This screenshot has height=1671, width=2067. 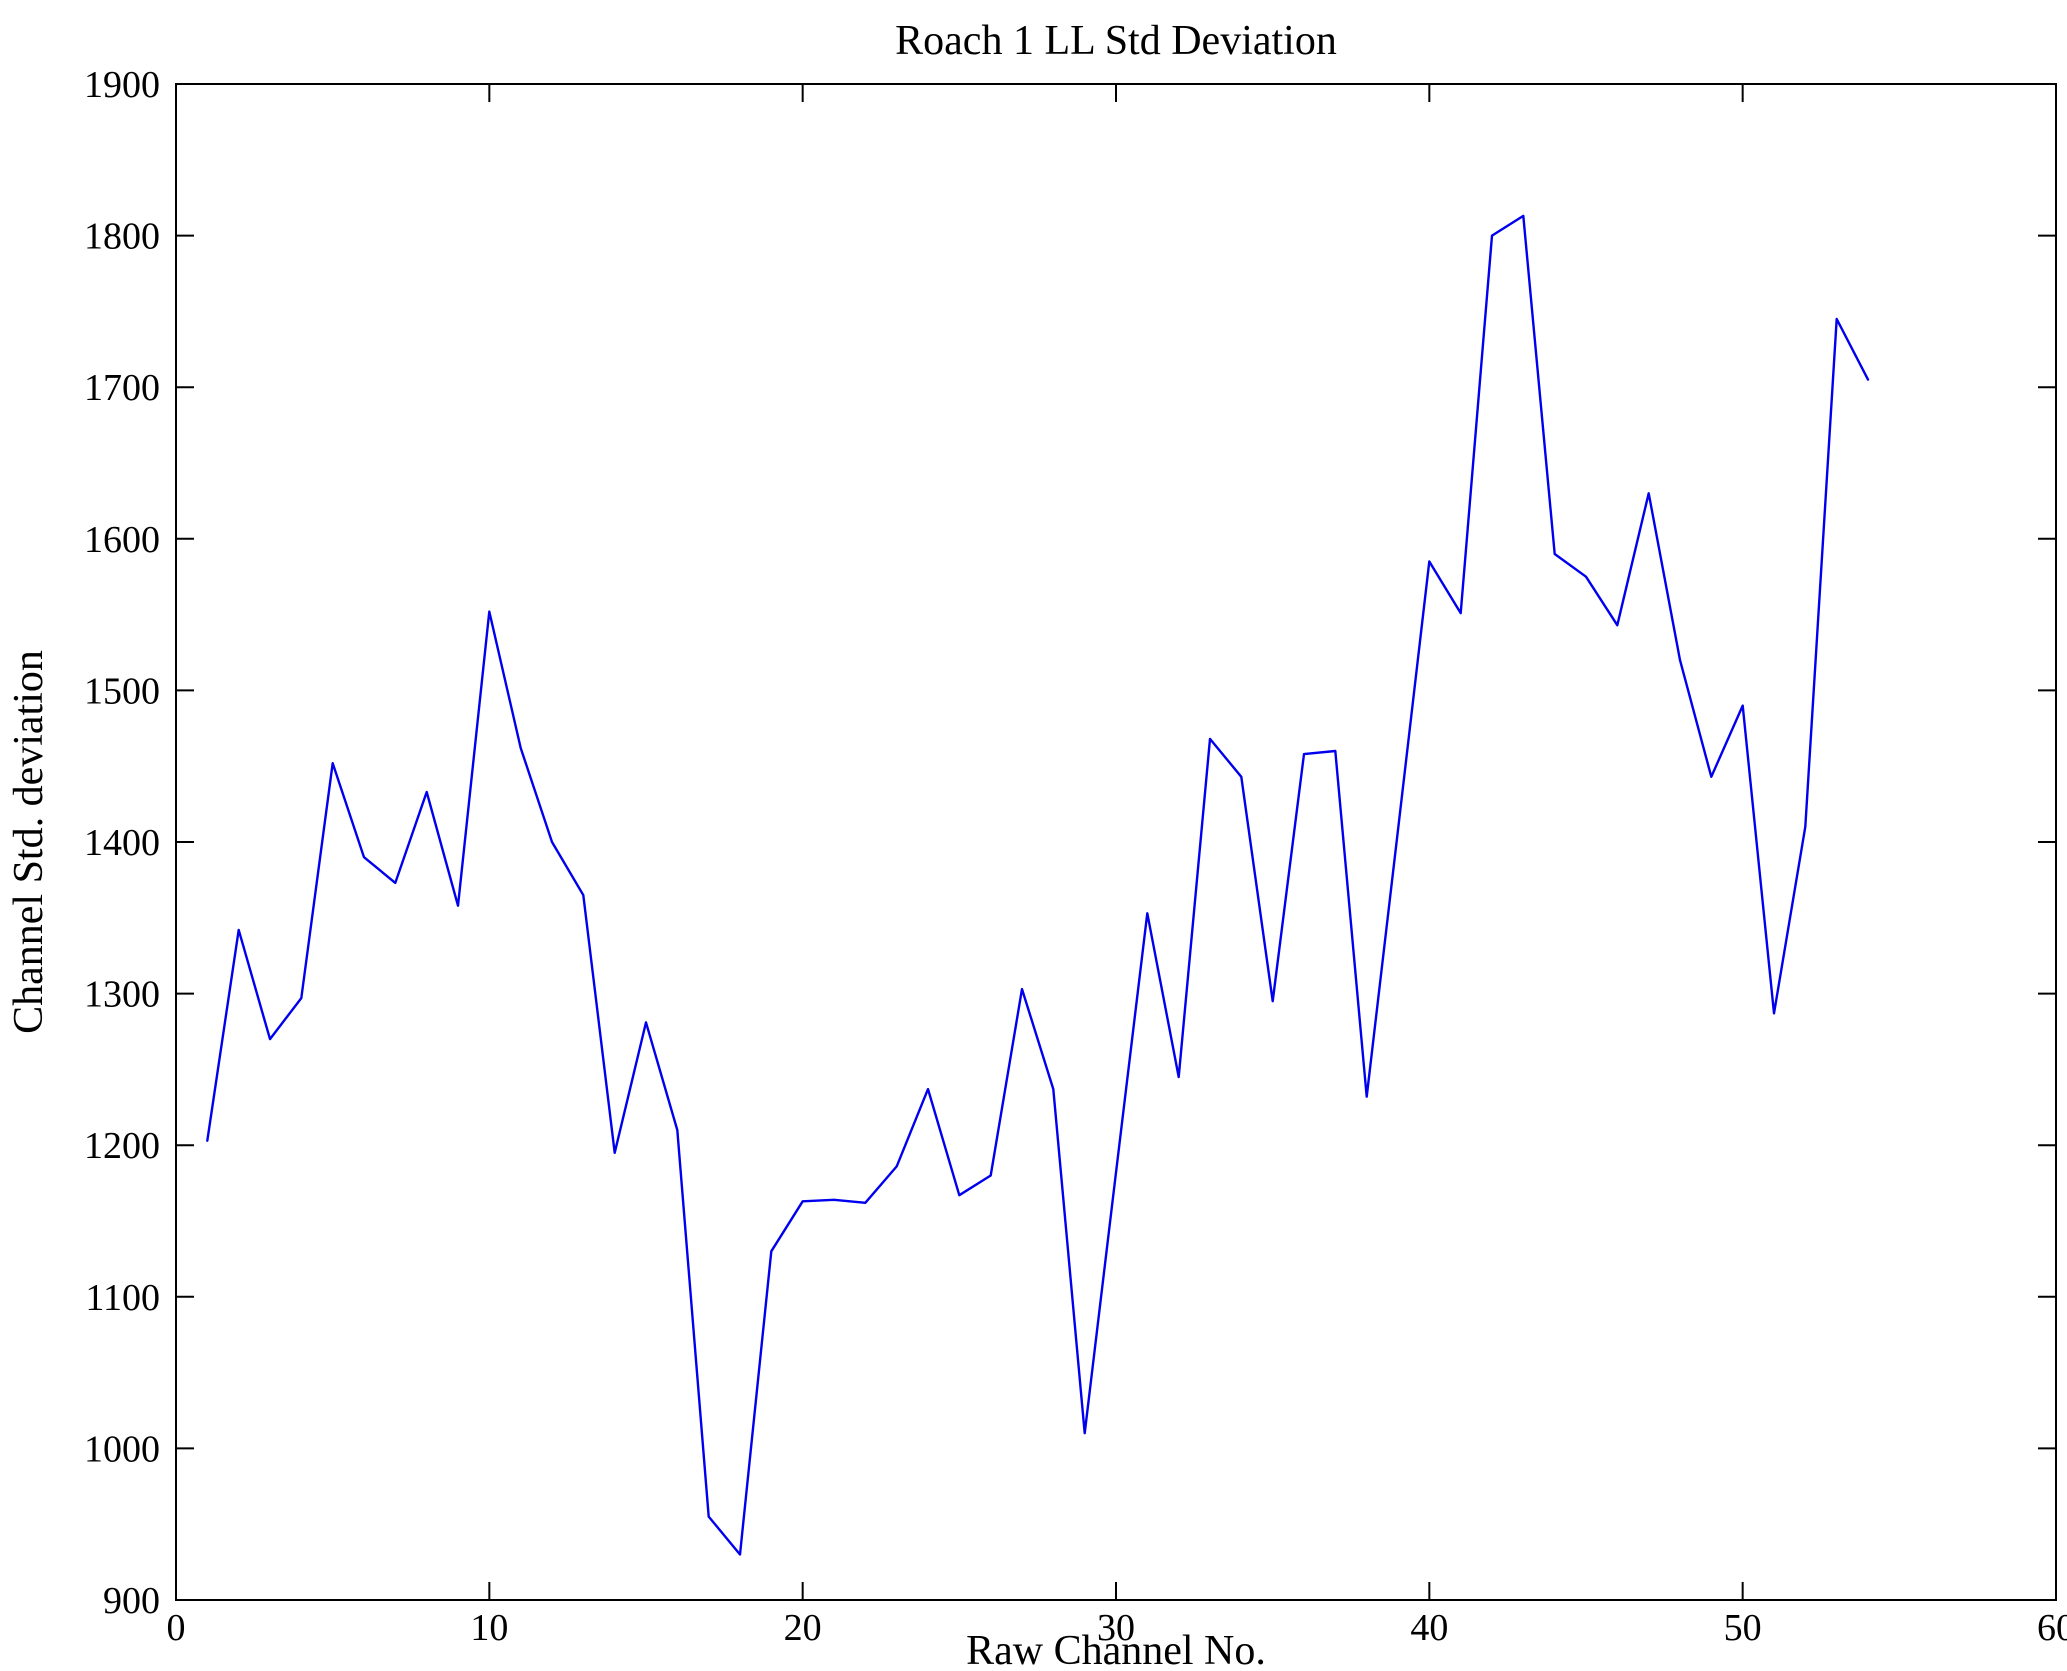 I want to click on x-tick-label: 30, so click(x=1116, y=1628).